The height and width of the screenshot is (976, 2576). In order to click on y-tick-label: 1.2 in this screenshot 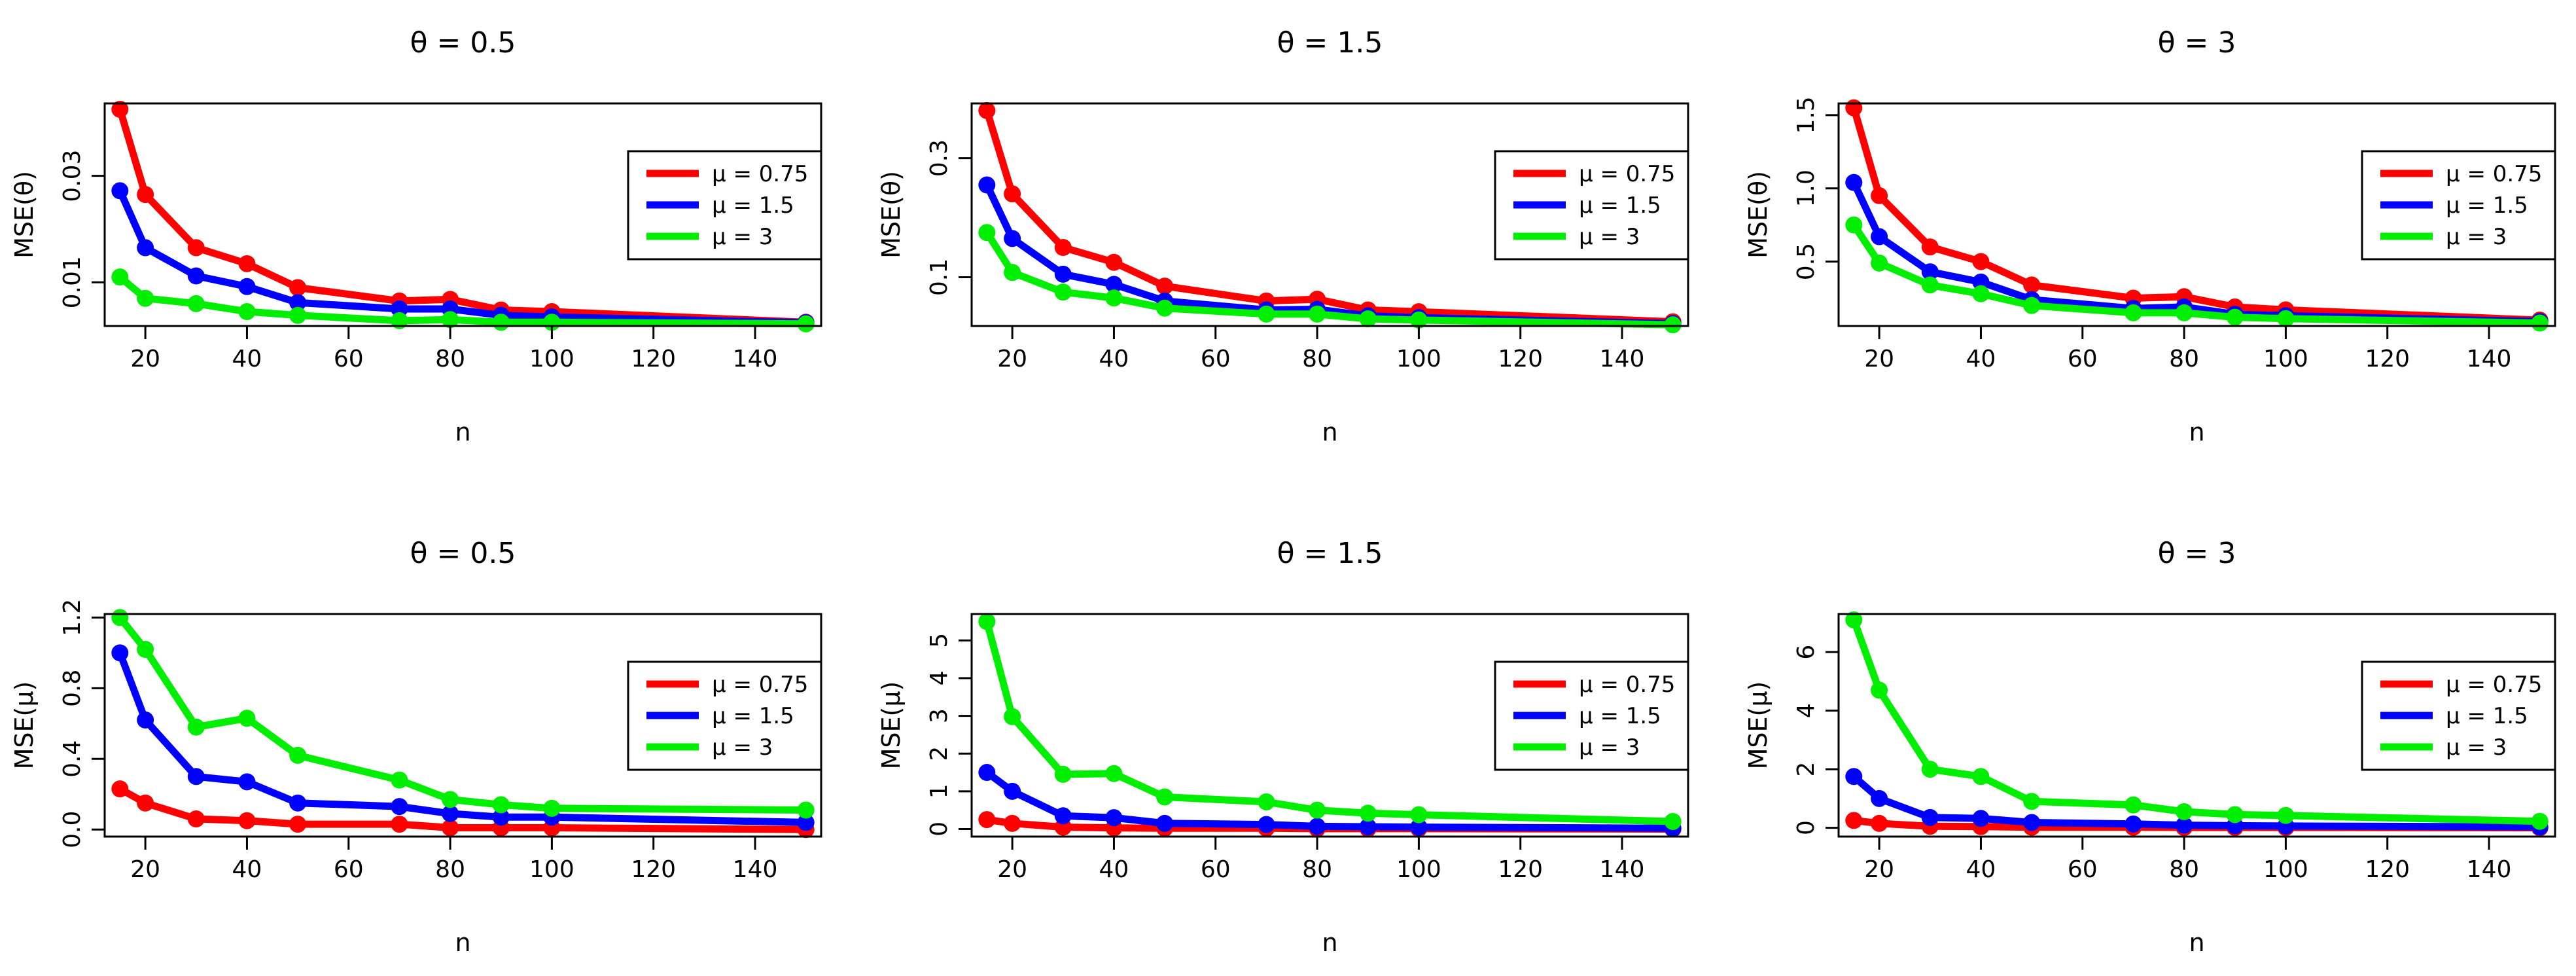, I will do `click(72, 617)`.